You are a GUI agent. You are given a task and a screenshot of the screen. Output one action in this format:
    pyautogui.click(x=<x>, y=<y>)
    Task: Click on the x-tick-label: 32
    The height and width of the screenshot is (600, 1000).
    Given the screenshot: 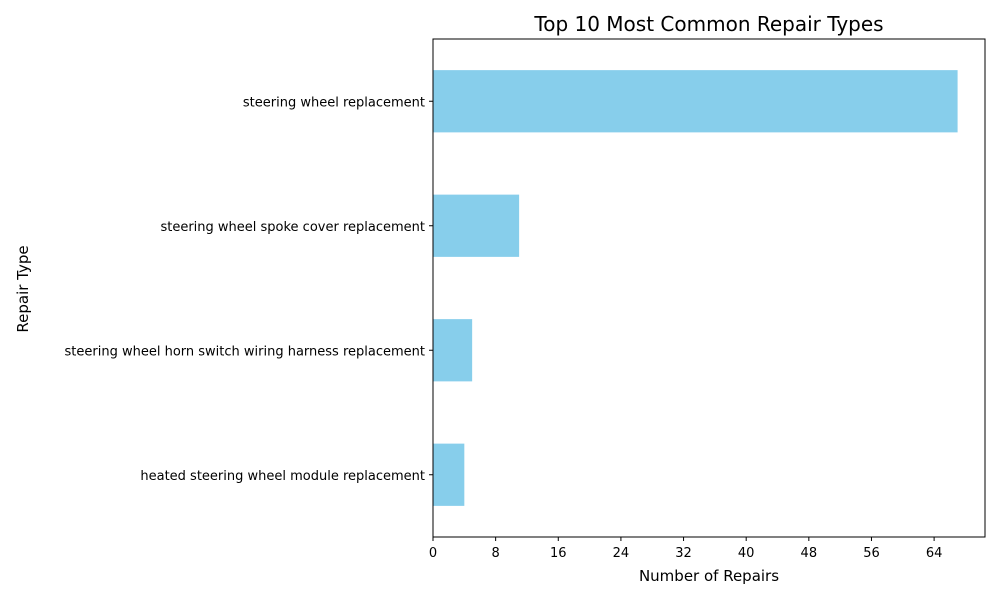 What is the action you would take?
    pyautogui.click(x=683, y=553)
    